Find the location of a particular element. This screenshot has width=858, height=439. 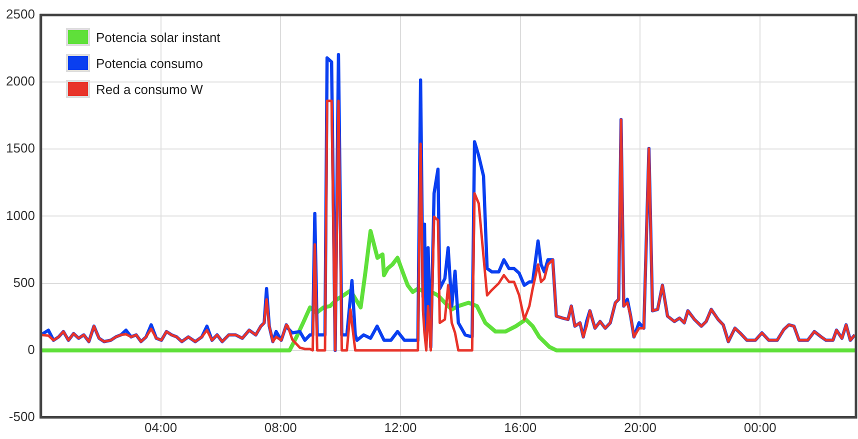

y-tick-label: 1500 is located at coordinates (20, 148).